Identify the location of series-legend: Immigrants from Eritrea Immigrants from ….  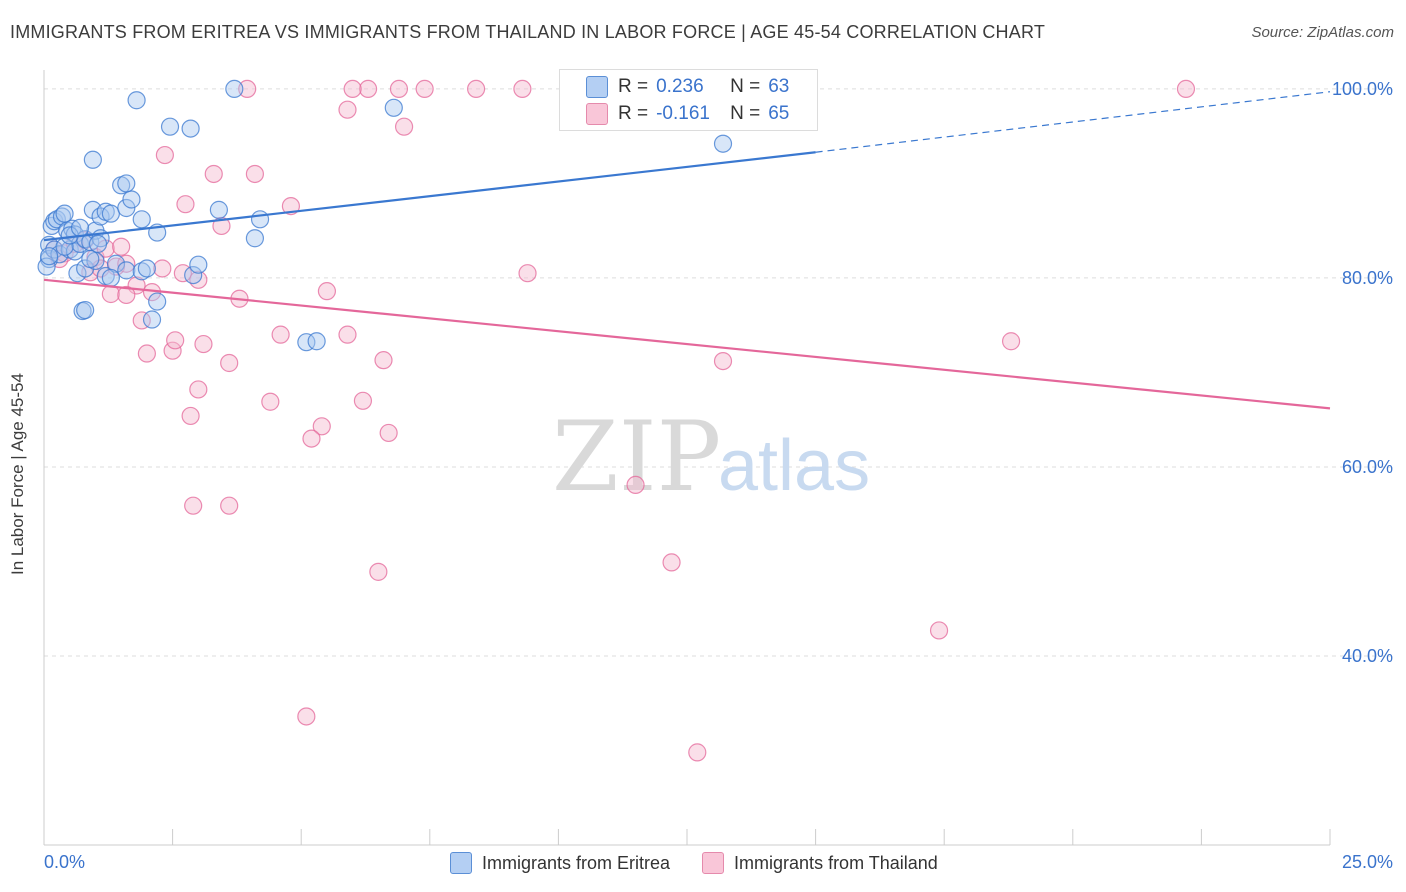
(694, 863).